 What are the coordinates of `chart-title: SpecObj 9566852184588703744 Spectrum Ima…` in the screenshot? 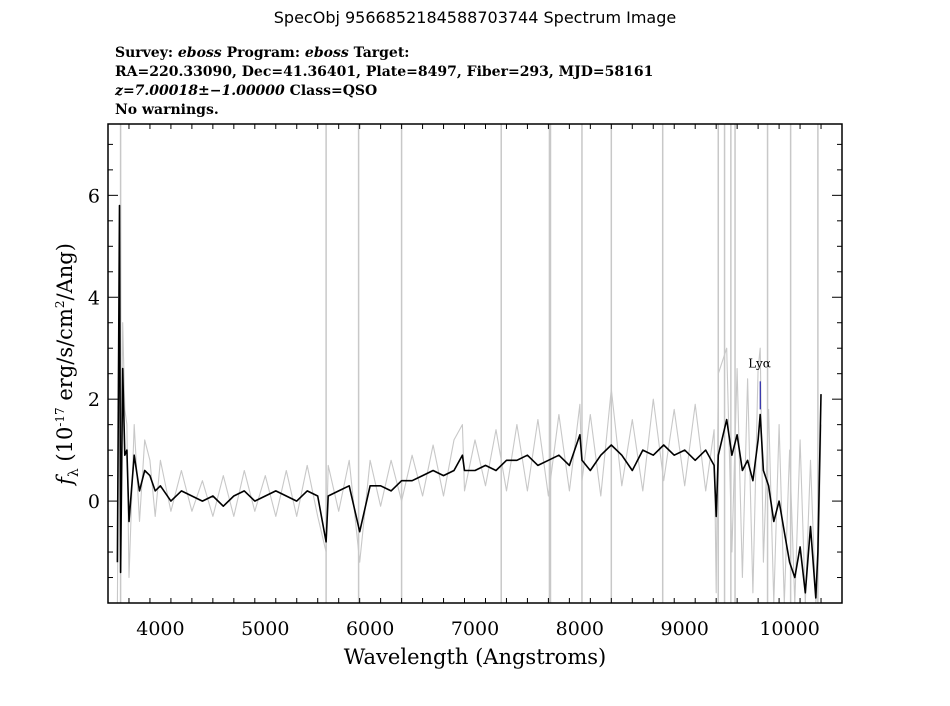 It's located at (475, 17).